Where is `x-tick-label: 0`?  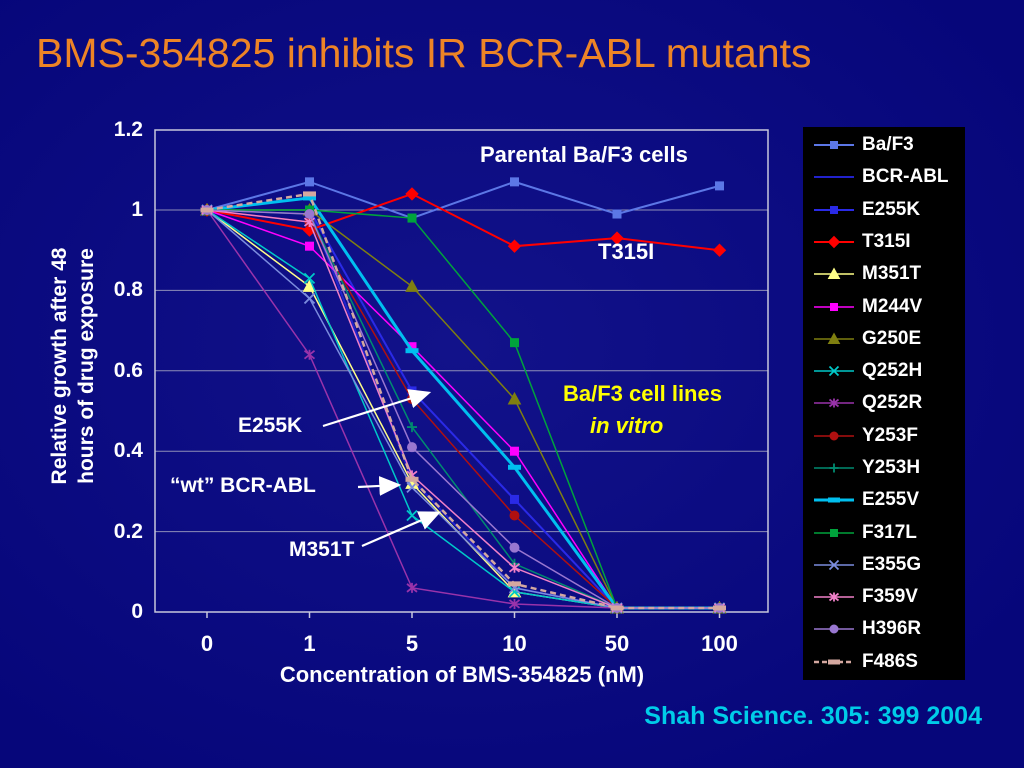 x-tick-label: 0 is located at coordinates (207, 643).